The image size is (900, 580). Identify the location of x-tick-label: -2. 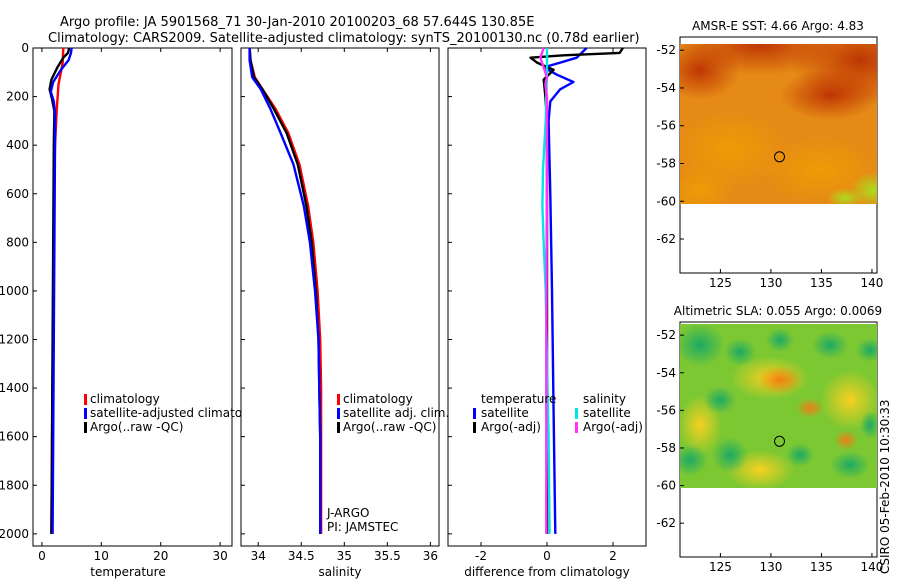
(481, 556).